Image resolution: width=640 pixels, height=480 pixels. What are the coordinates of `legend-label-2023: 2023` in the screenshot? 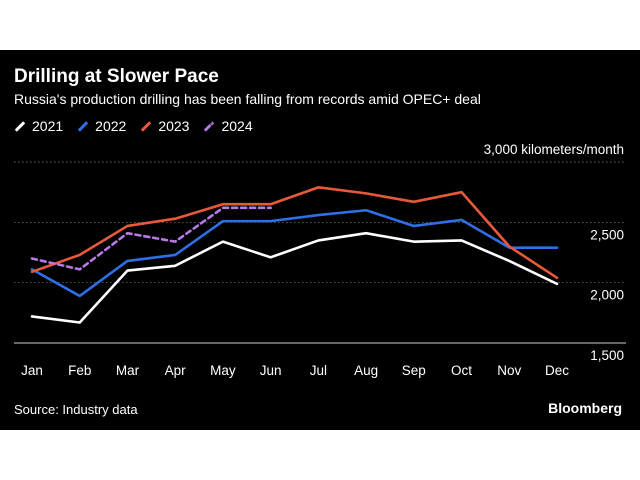 It's located at (174, 126).